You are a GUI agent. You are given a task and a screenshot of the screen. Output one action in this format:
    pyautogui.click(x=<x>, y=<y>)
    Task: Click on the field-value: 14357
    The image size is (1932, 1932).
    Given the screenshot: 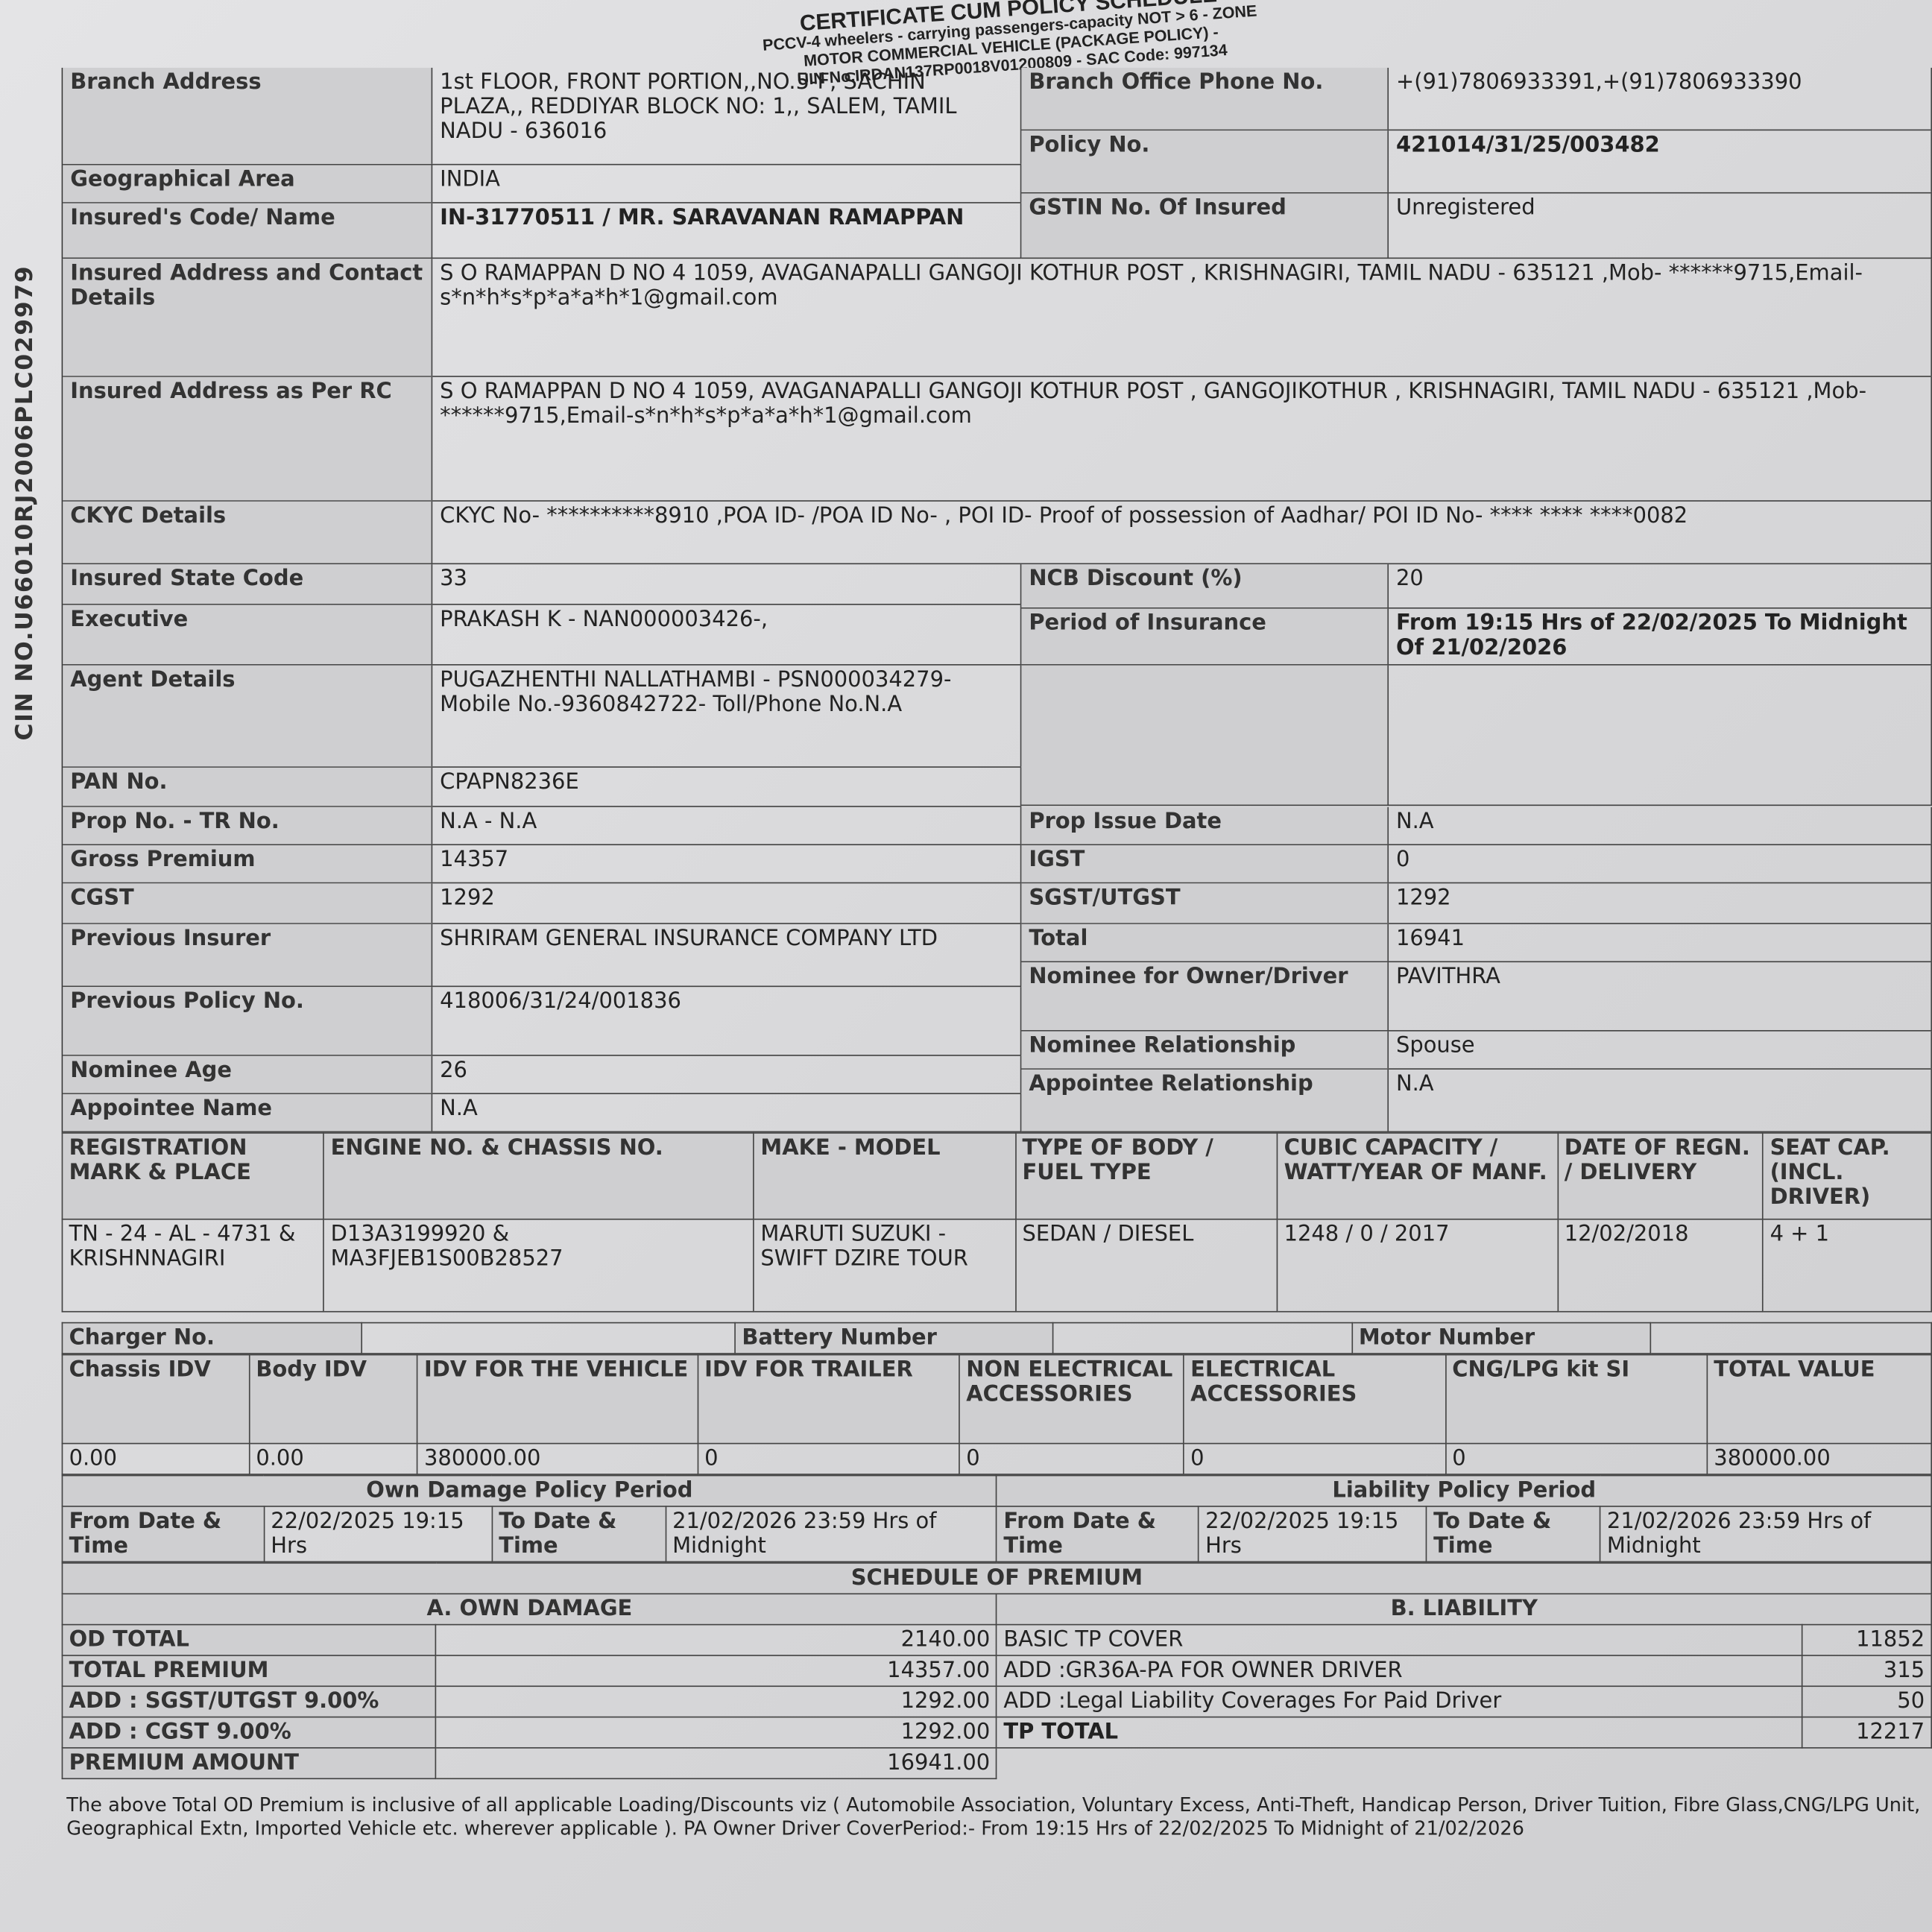 What is the action you would take?
    pyautogui.click(x=727, y=864)
    